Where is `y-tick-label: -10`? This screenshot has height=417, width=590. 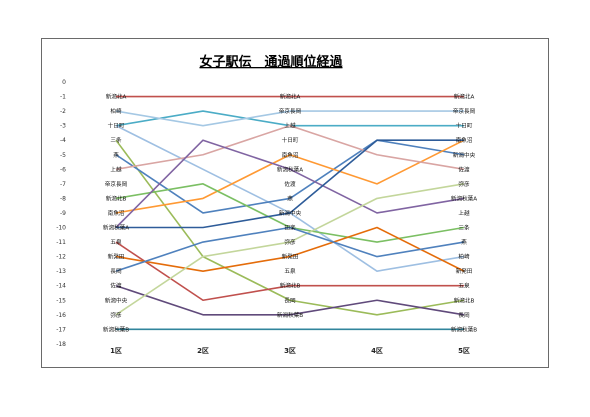
y-tick-label: -10 is located at coordinates (61, 228).